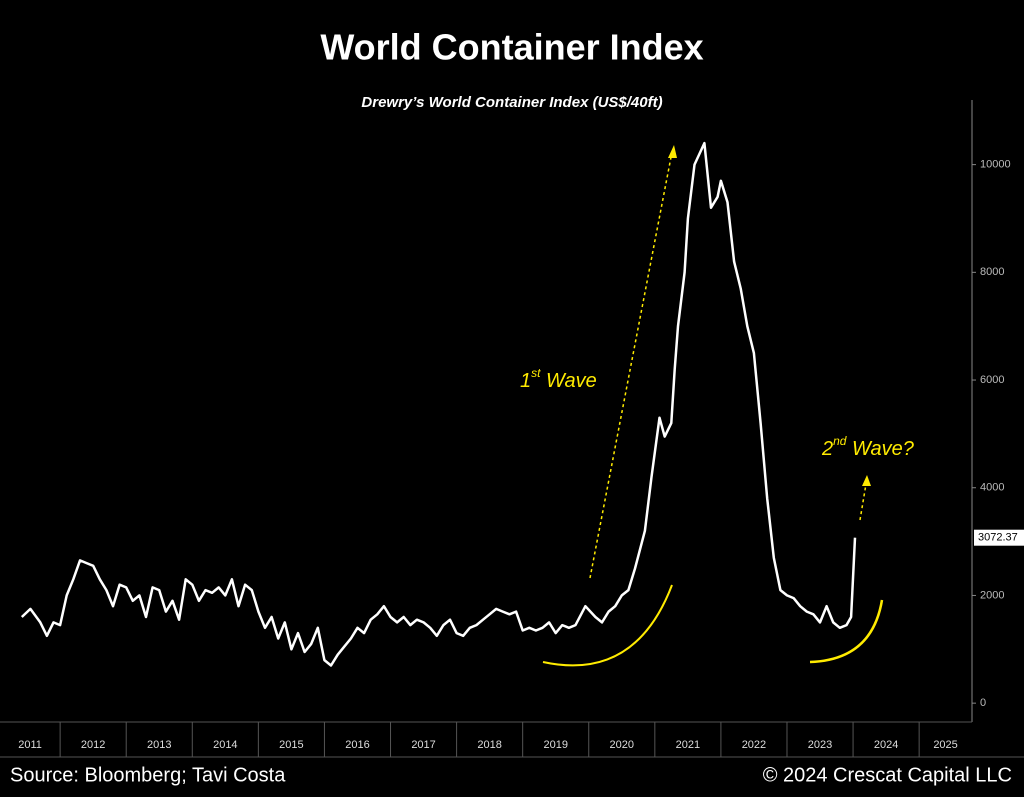  Describe the element at coordinates (754, 745) in the screenshot. I see `x-tick-label: 2022` at that location.